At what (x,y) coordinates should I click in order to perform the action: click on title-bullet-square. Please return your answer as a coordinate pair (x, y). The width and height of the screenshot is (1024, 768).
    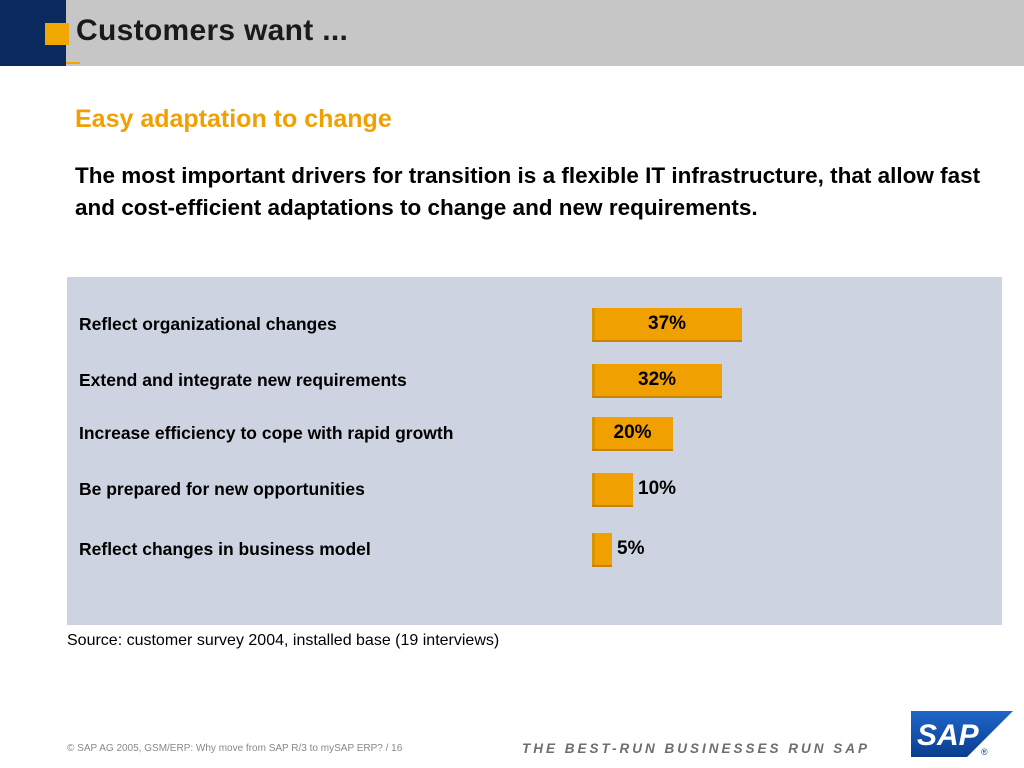
    Looking at the image, I should click on (57, 34).